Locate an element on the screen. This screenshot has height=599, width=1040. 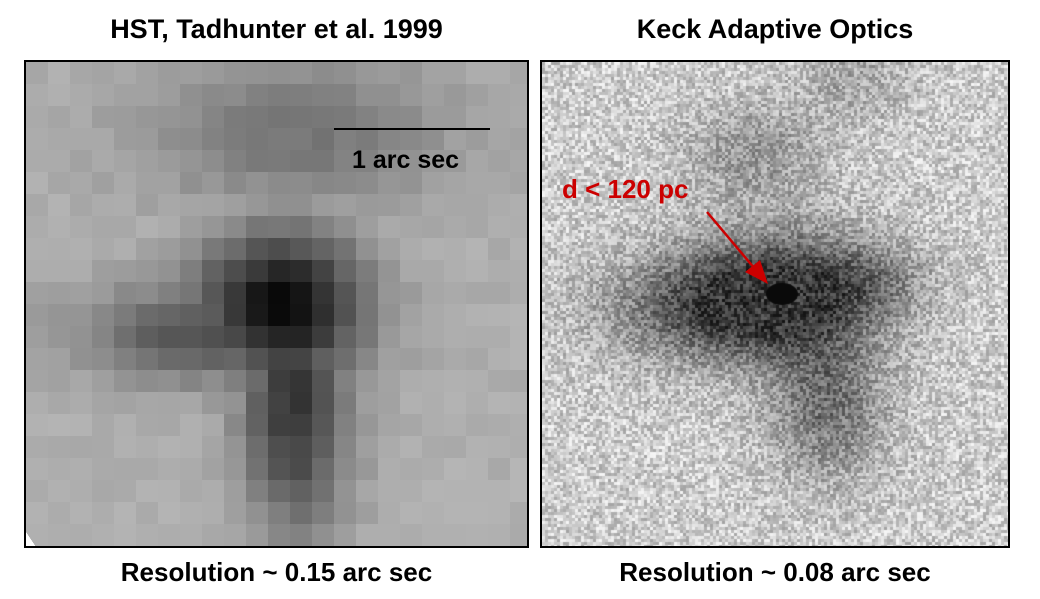
right-panel-title: Keck Adaptive Optics is located at coordinates (775, 29).